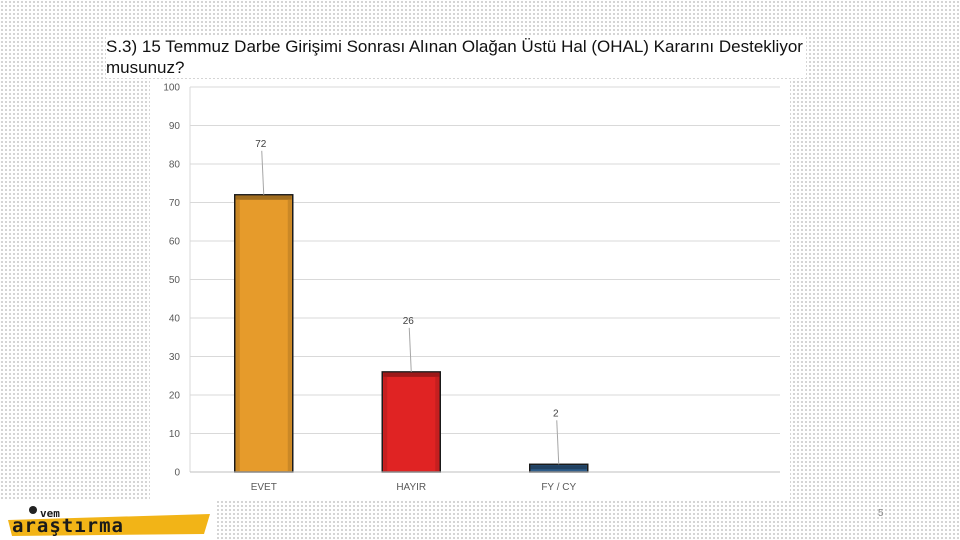 Image resolution: width=960 pixels, height=540 pixels. I want to click on data-label: 26, so click(409, 321).